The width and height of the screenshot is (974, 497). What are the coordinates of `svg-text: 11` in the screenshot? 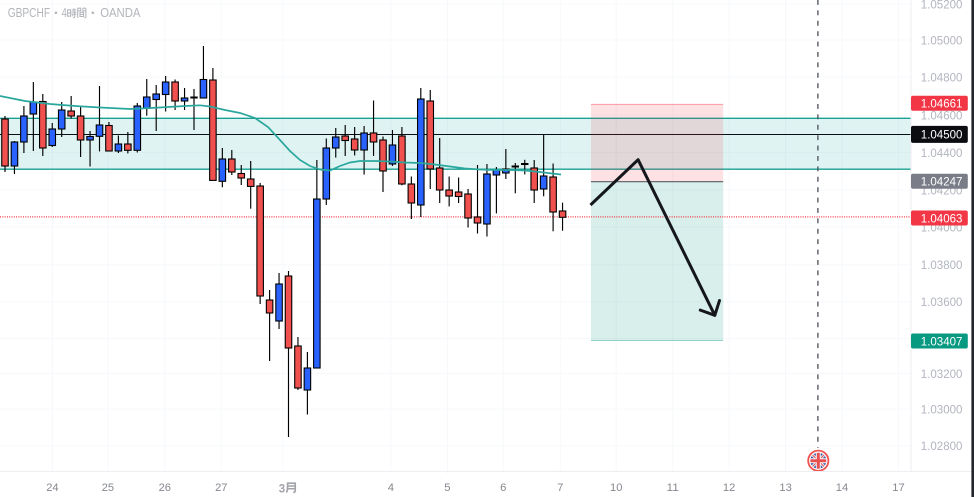 It's located at (673, 488).